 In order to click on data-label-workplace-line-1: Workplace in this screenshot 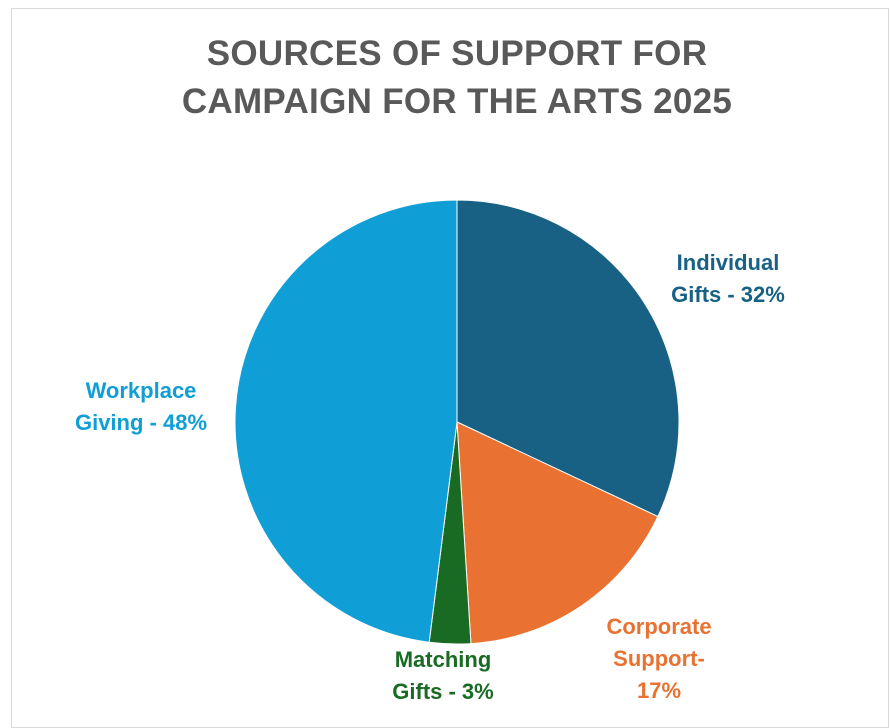, I will do `click(141, 390)`.